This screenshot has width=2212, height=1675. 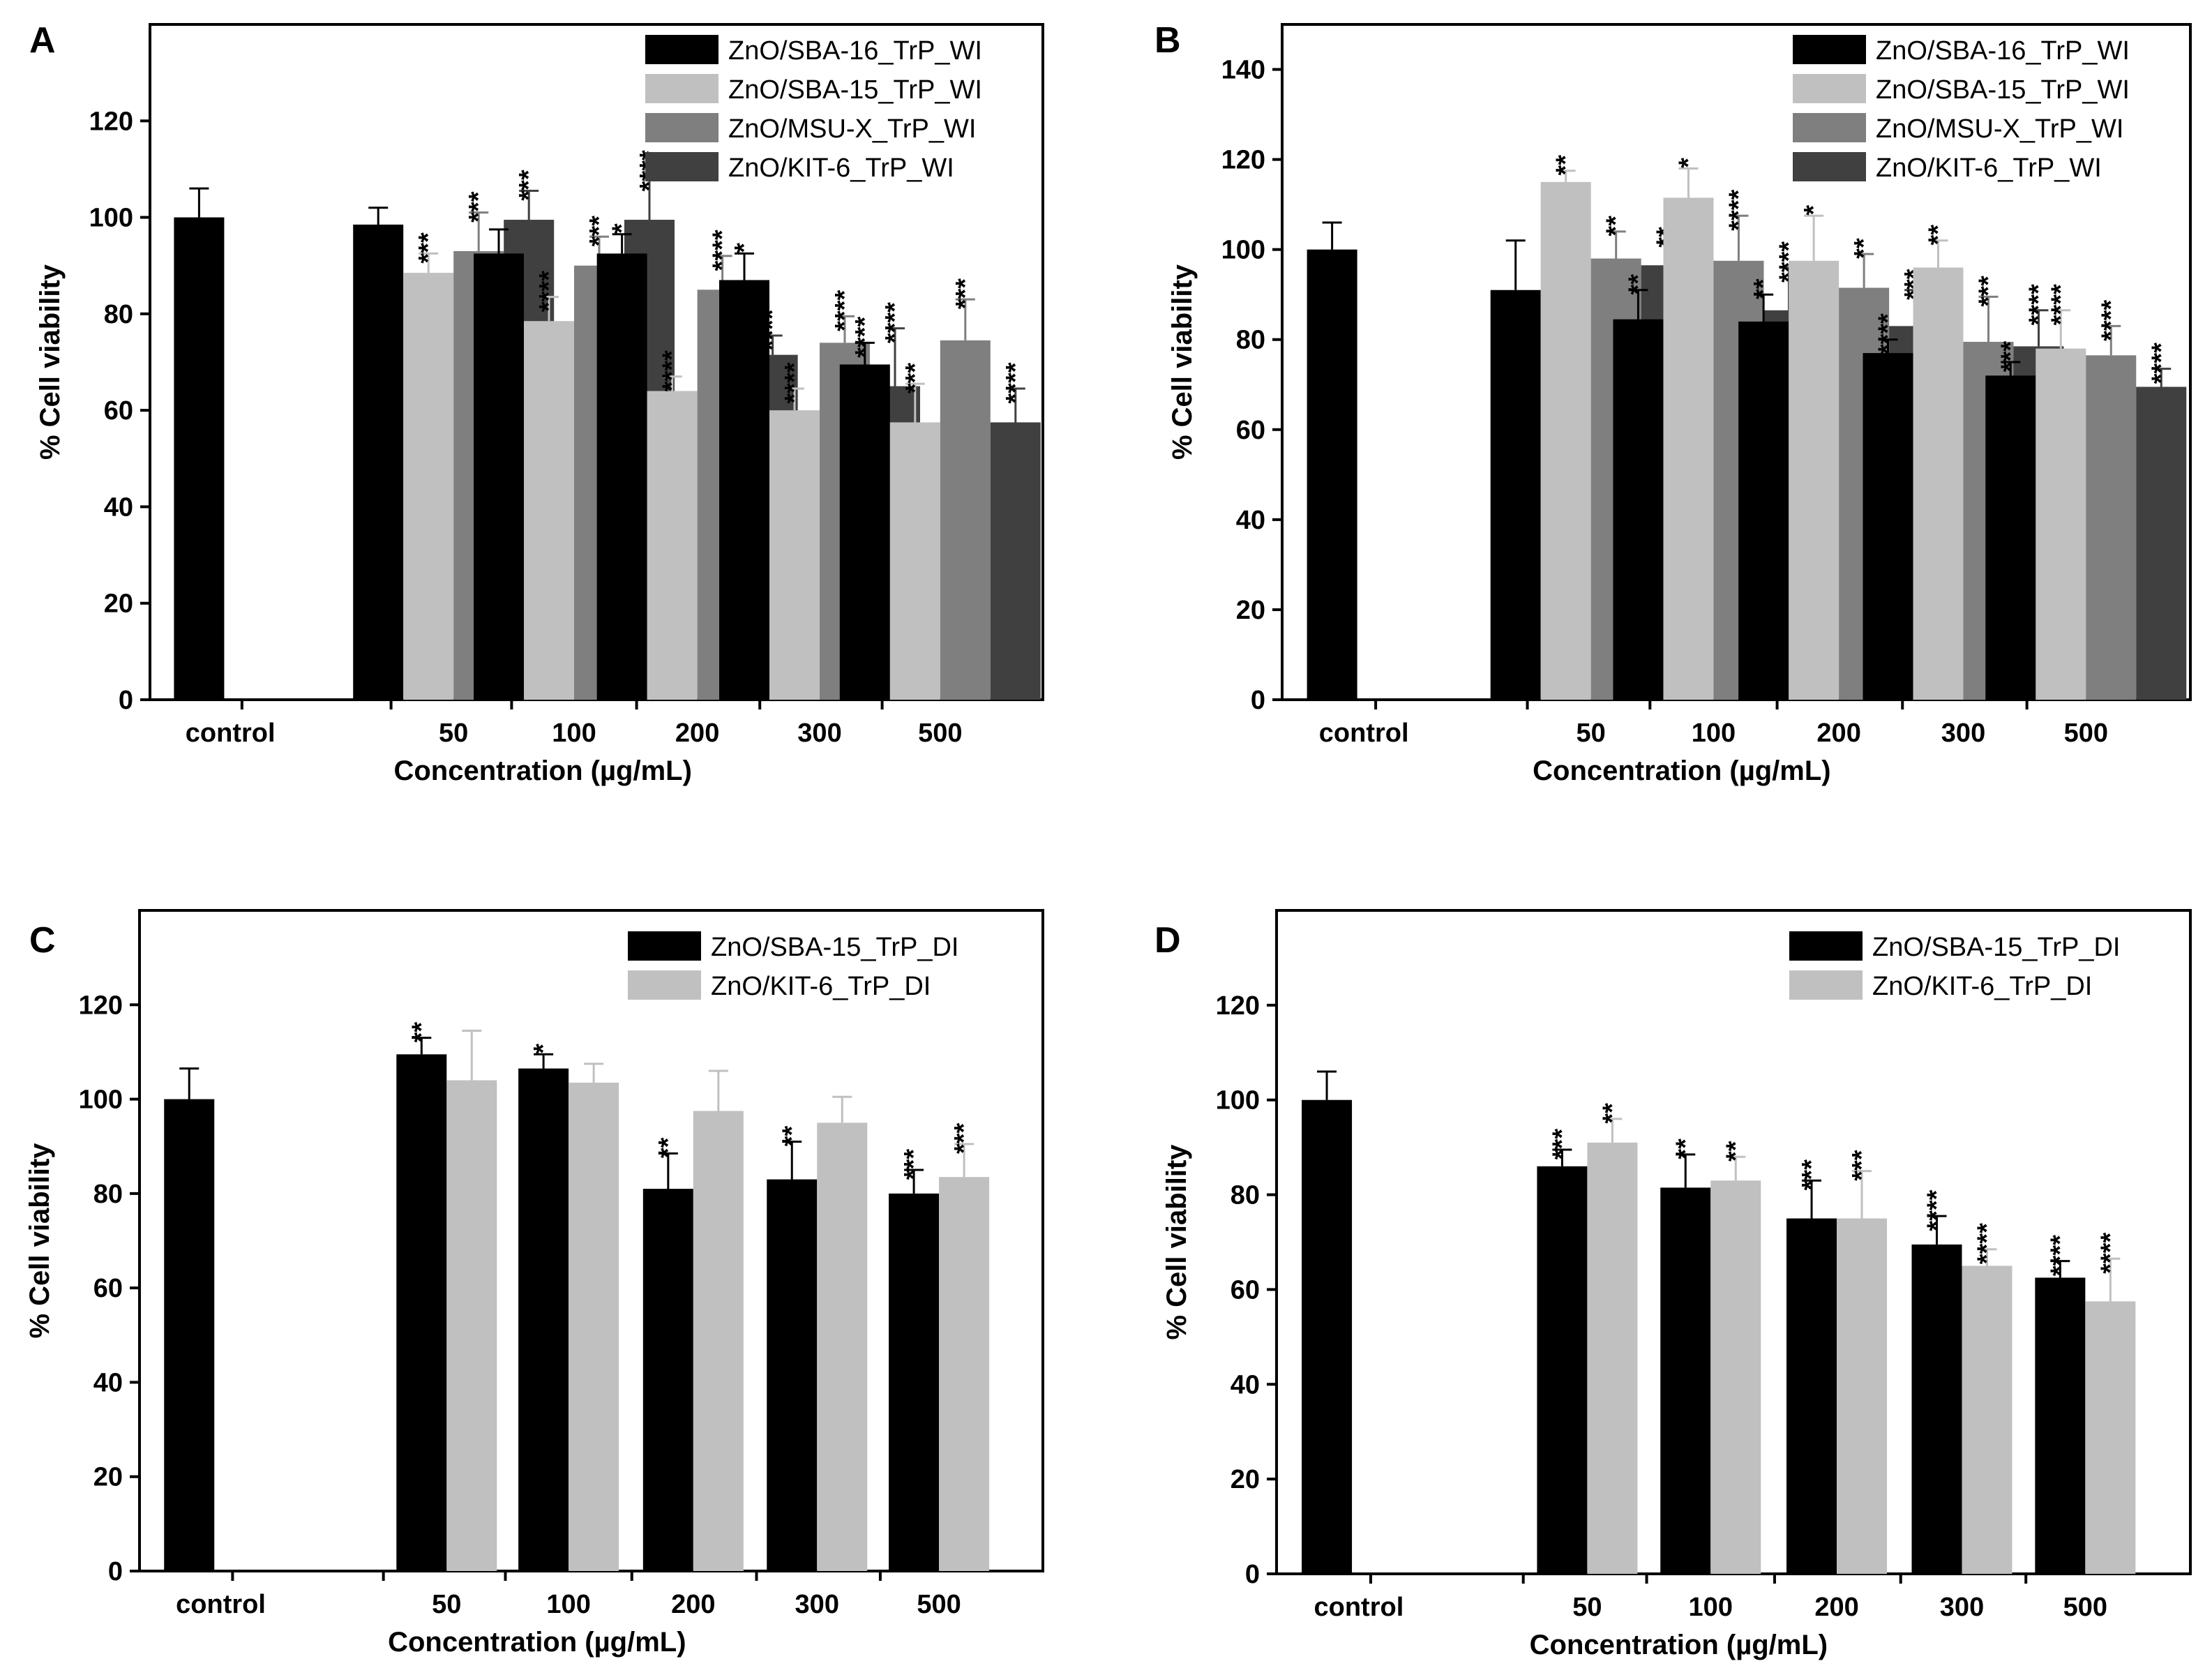 I want to click on y-tick-label: 140, so click(x=1243, y=70).